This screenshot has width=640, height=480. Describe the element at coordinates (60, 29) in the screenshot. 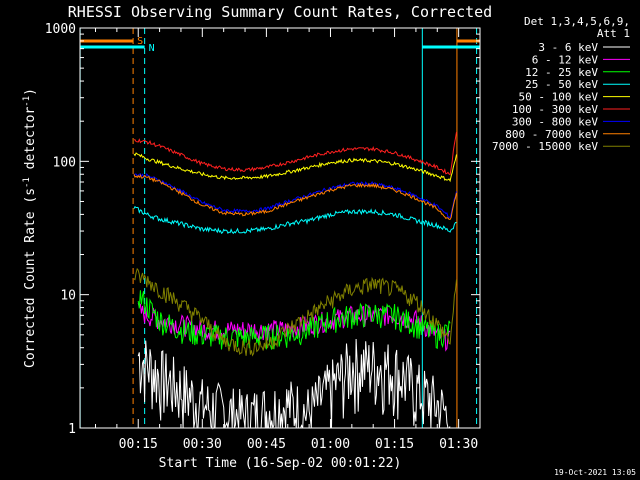

I see `y-tick-label: 1000` at that location.